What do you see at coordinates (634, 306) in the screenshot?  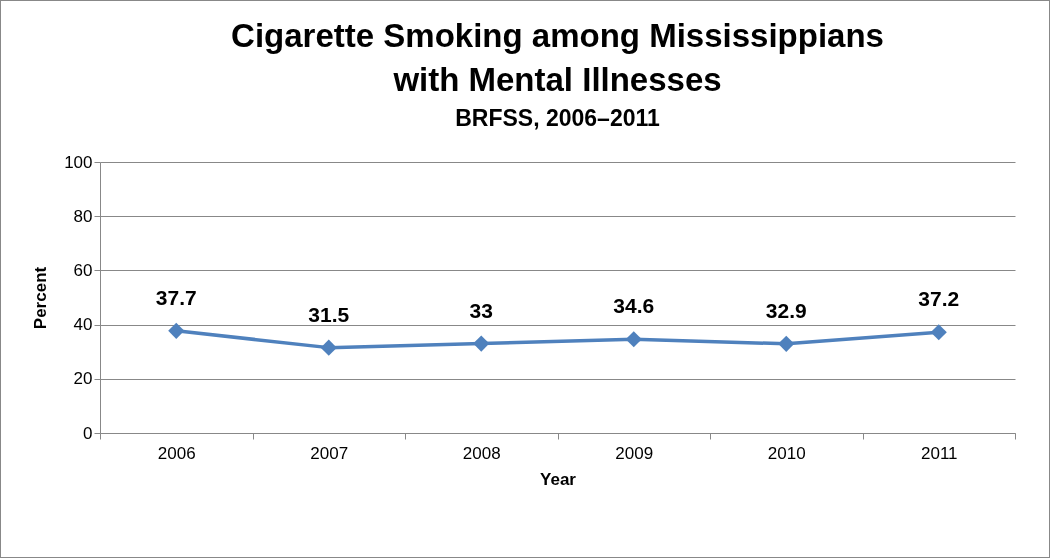 I see `data-label: 34.6` at bounding box center [634, 306].